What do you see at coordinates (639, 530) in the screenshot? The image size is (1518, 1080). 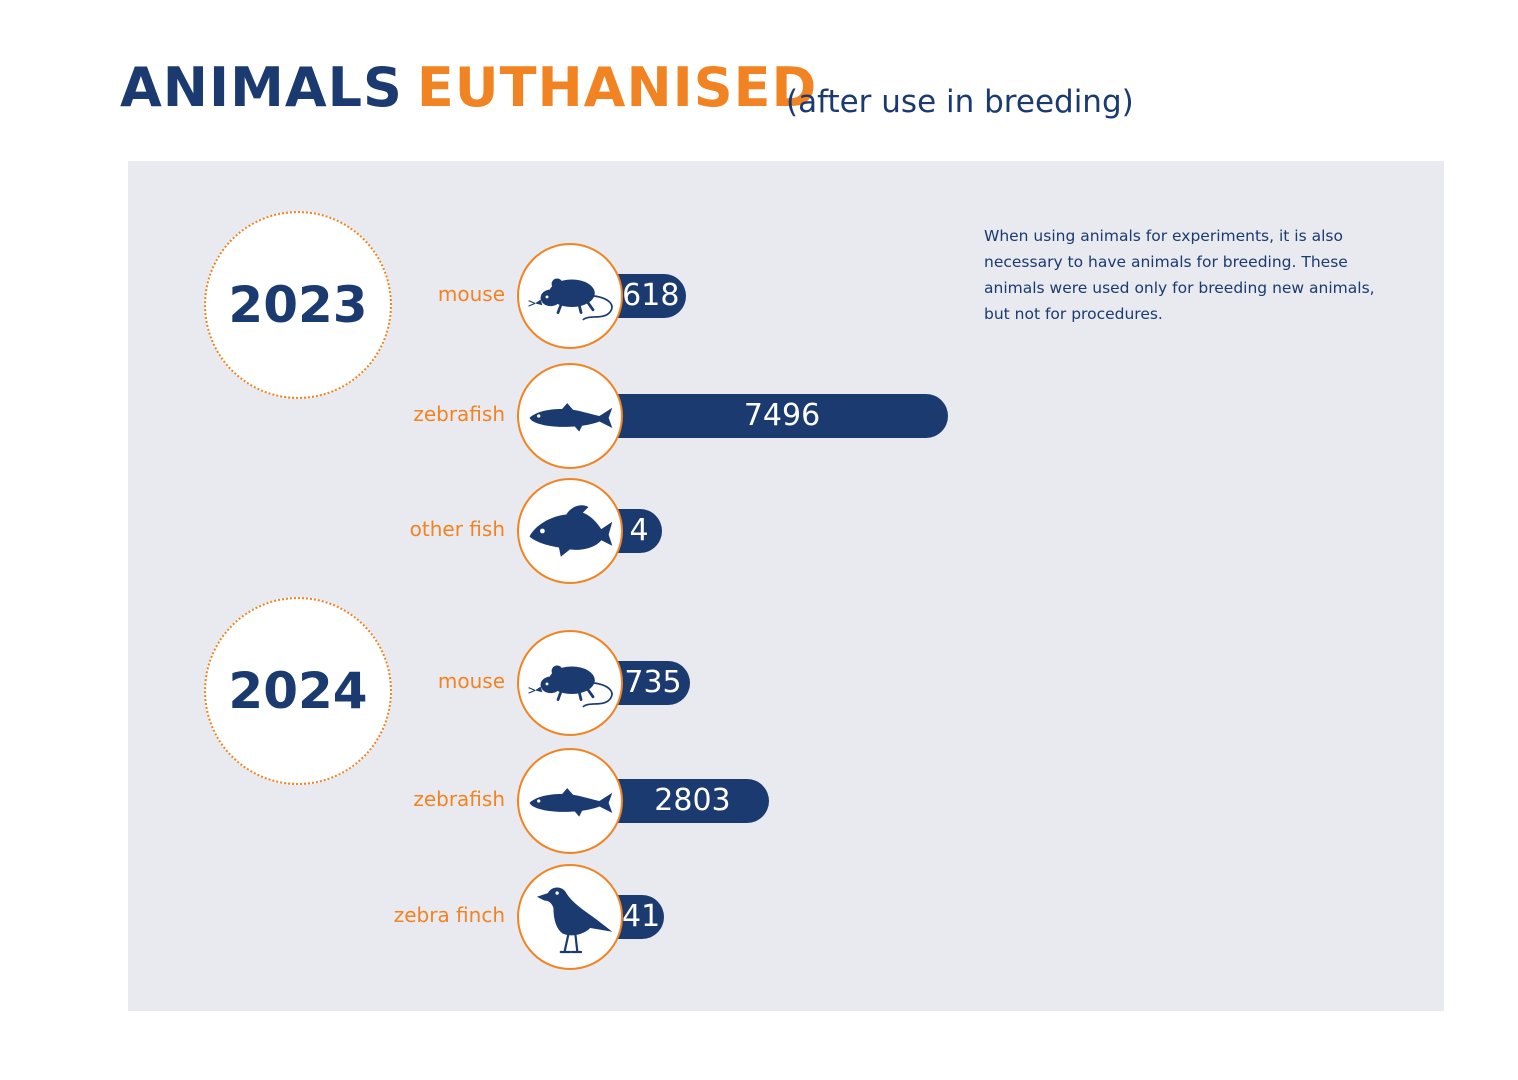 I see `data-value-label: 4` at bounding box center [639, 530].